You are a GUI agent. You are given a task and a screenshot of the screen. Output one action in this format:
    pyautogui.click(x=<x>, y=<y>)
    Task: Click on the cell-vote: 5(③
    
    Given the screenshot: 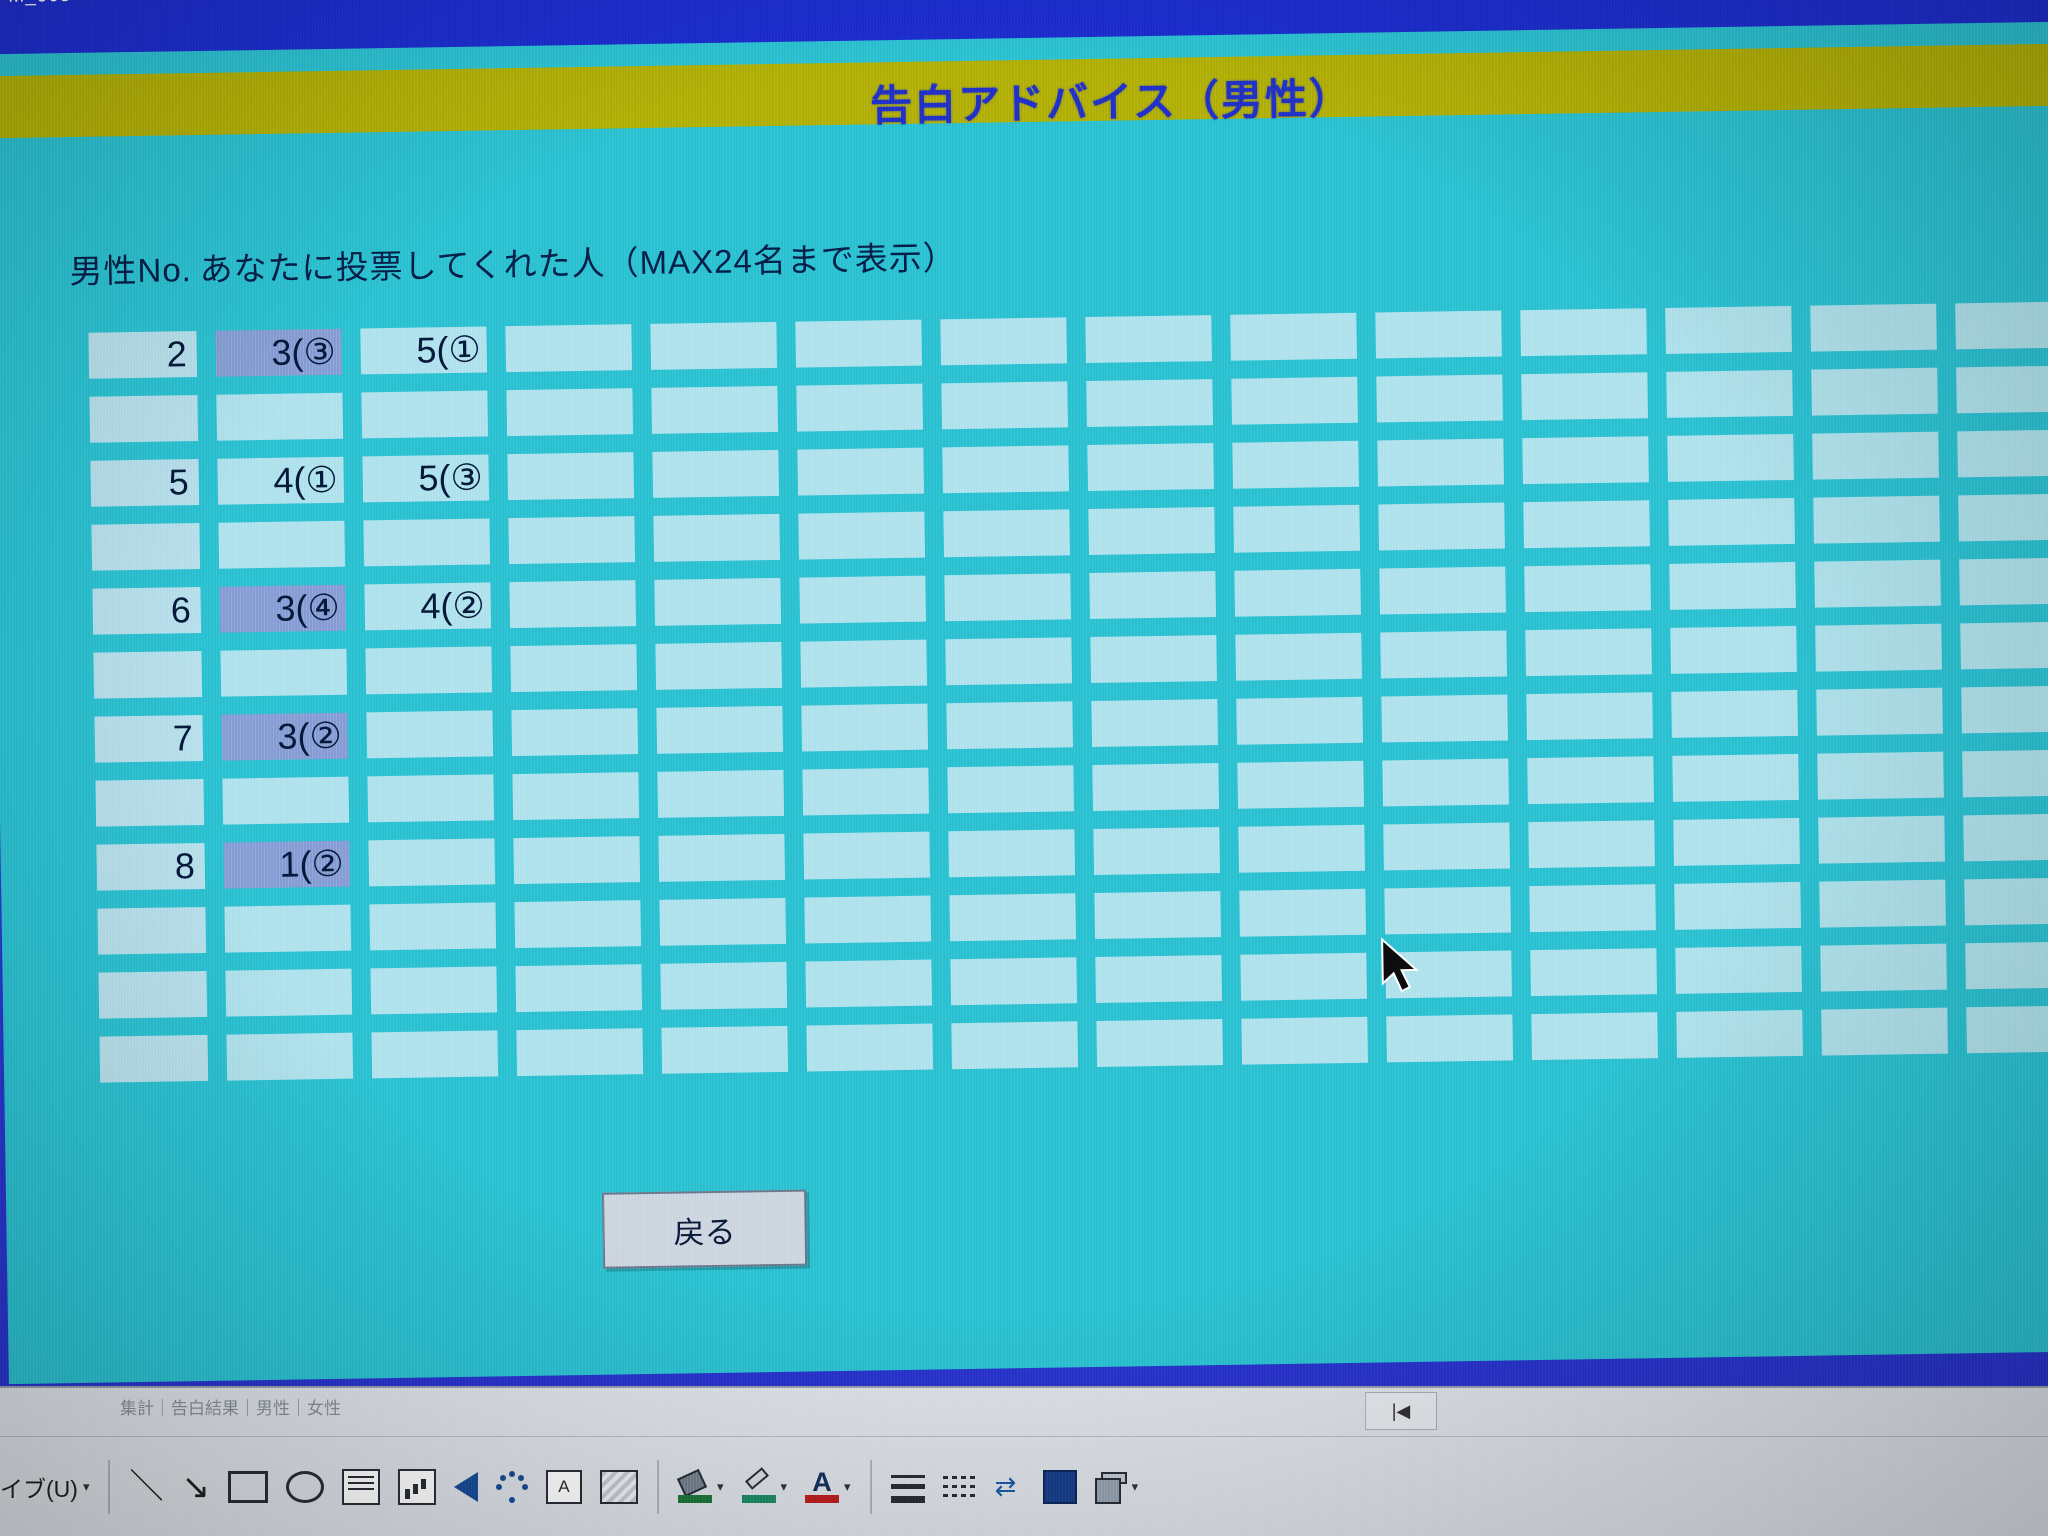 What is the action you would take?
    pyautogui.click(x=426, y=478)
    